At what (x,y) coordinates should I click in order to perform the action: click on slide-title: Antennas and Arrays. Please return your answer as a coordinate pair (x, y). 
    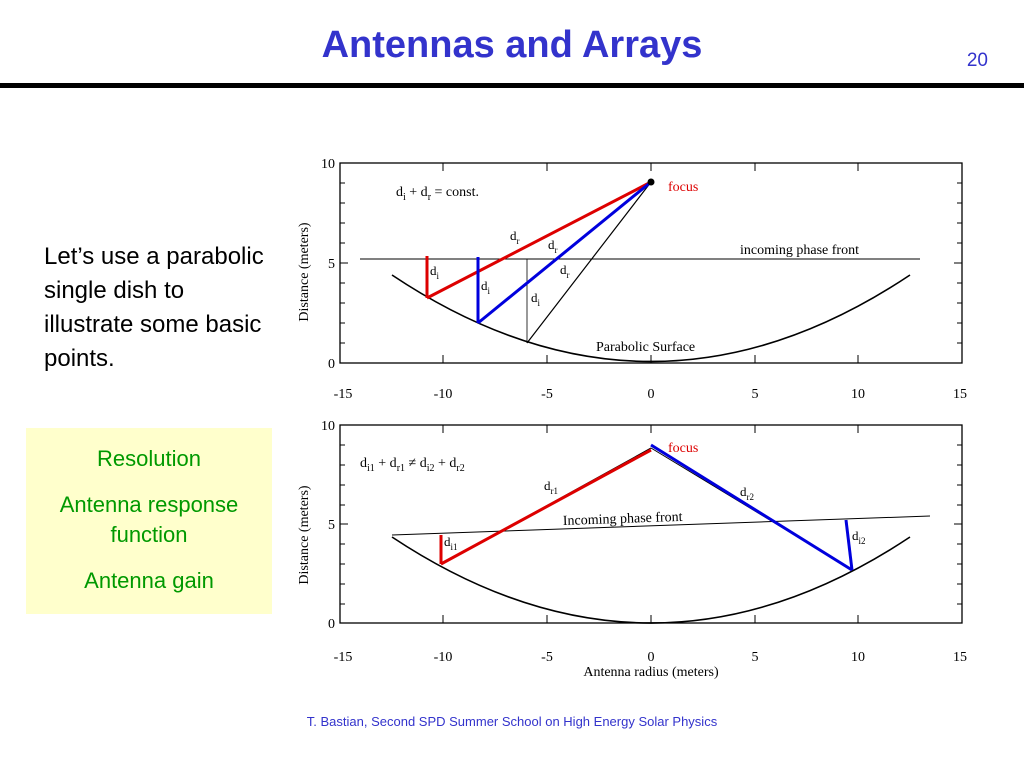
    Looking at the image, I should click on (512, 45).